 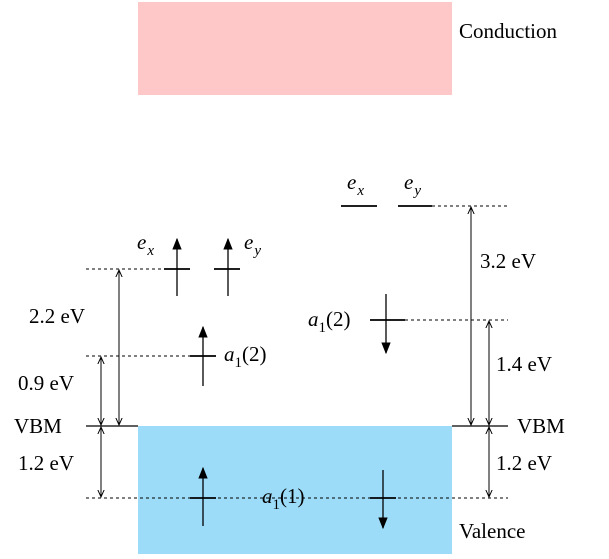 I want to click on label-ex-left: ex, so click(x=145, y=244).